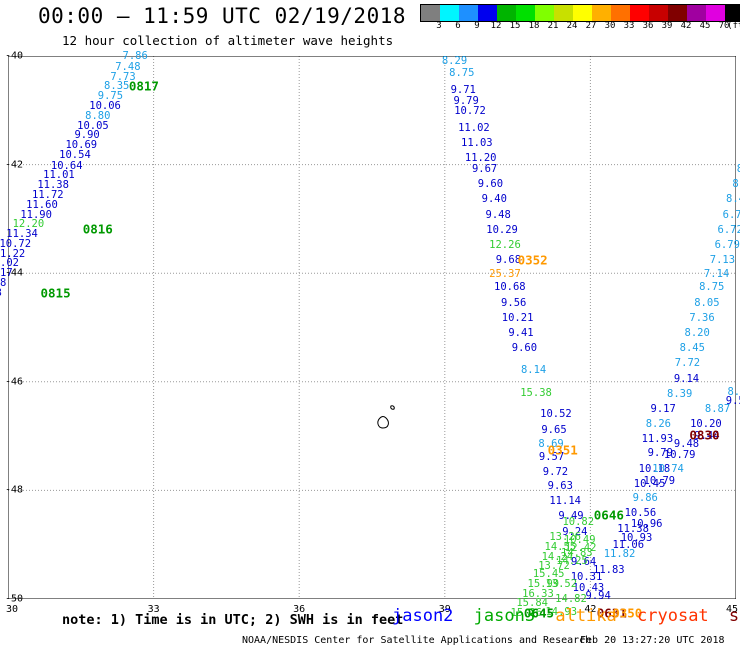  Describe the element at coordinates (14, 382) in the screenshot. I see `latitude-label: -46` at that location.